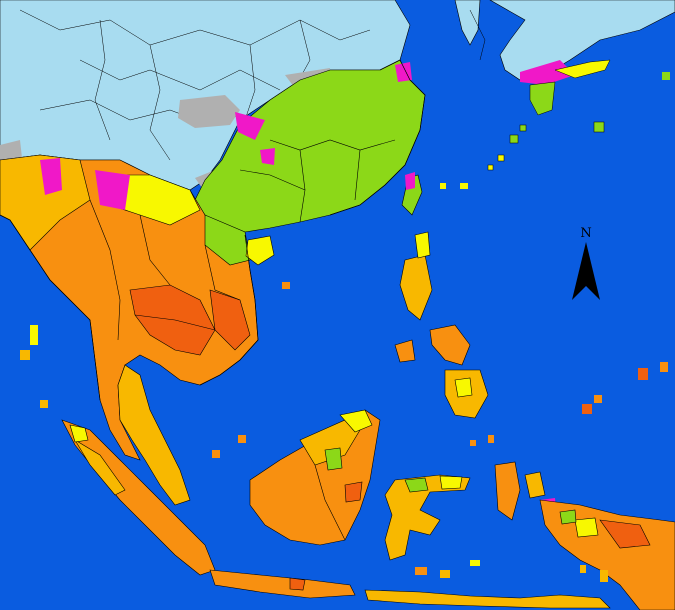 The height and width of the screenshot is (610, 675). I want to click on sulawesi, so click(427, 517).